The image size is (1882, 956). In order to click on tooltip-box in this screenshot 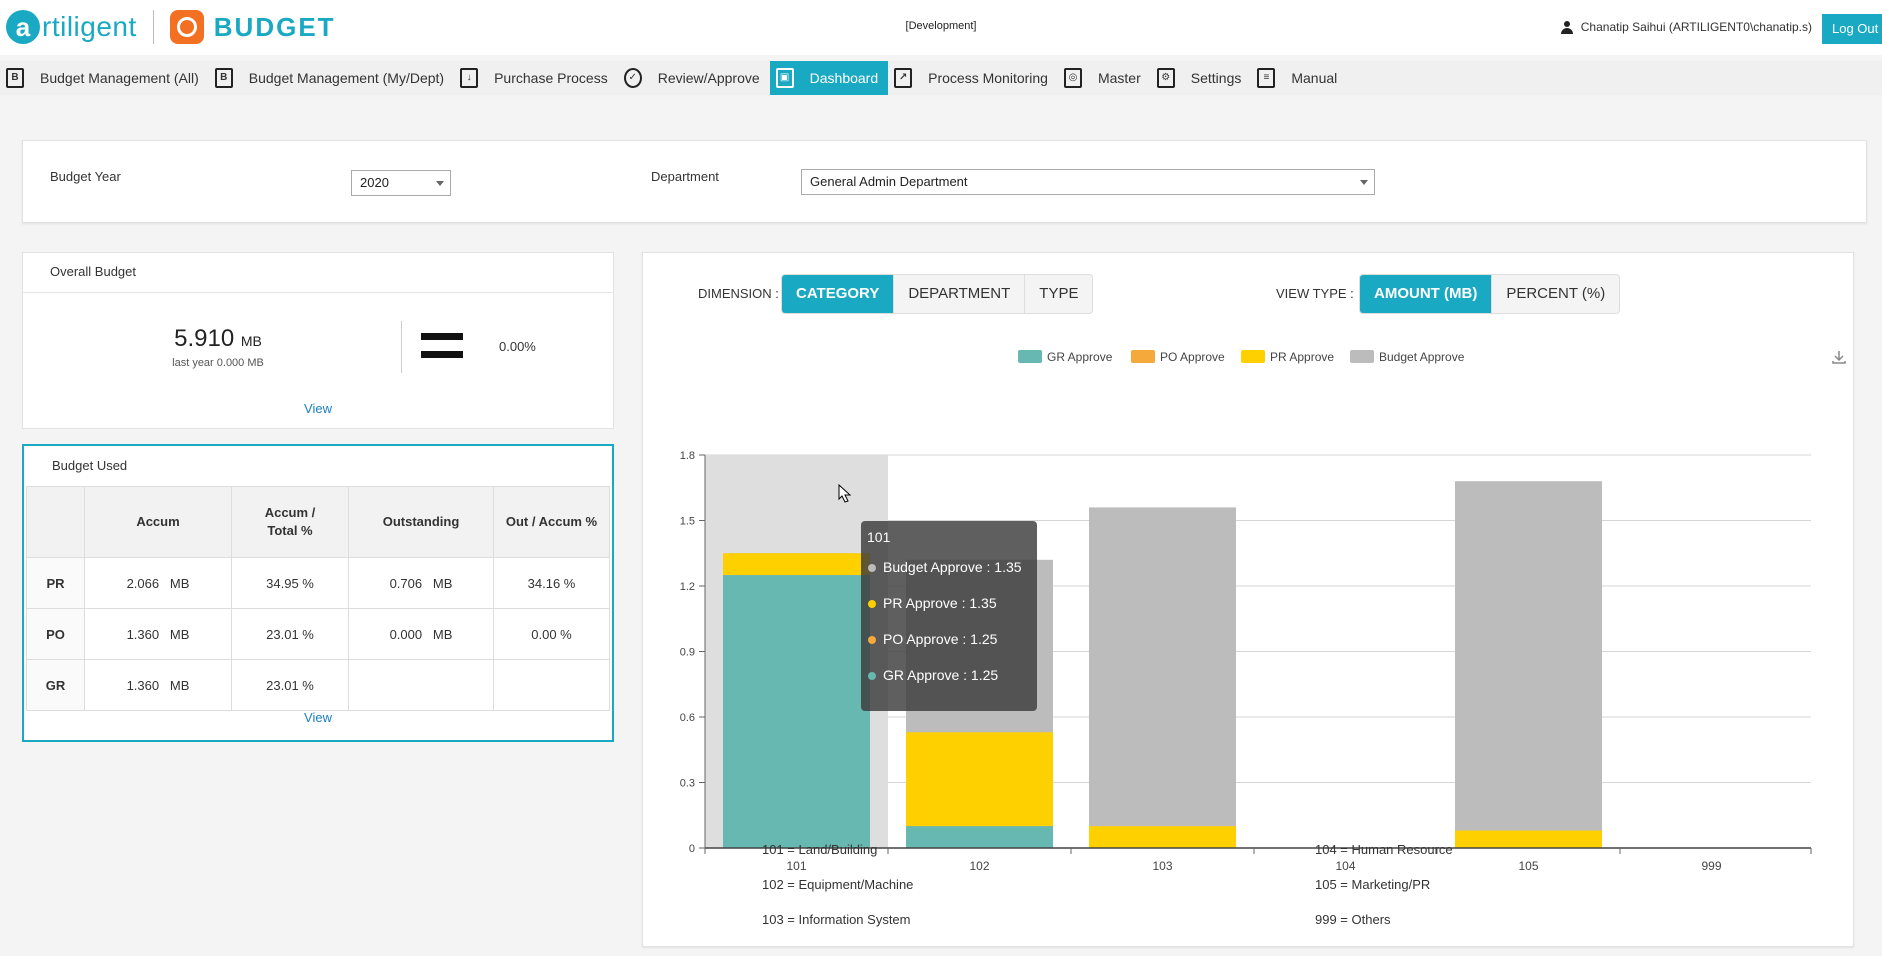, I will do `click(949, 616)`.